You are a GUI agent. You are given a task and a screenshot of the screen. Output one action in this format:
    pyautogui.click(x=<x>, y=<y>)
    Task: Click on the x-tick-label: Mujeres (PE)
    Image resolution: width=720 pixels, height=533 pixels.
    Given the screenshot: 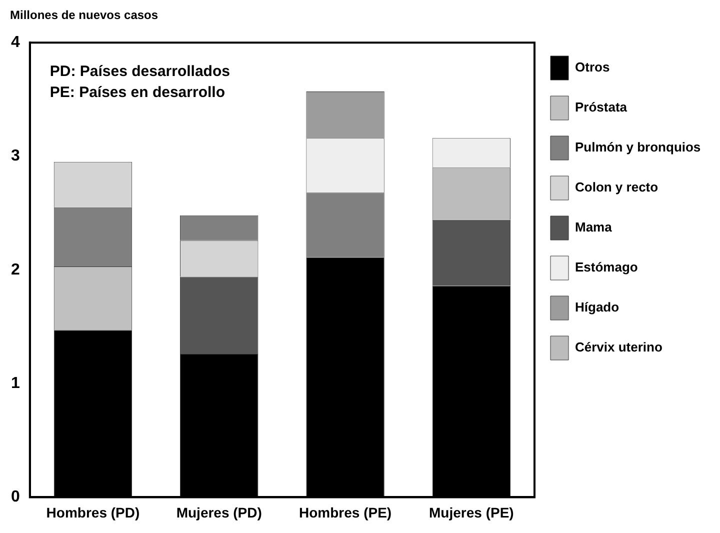 What is the action you would take?
    pyautogui.click(x=471, y=512)
    